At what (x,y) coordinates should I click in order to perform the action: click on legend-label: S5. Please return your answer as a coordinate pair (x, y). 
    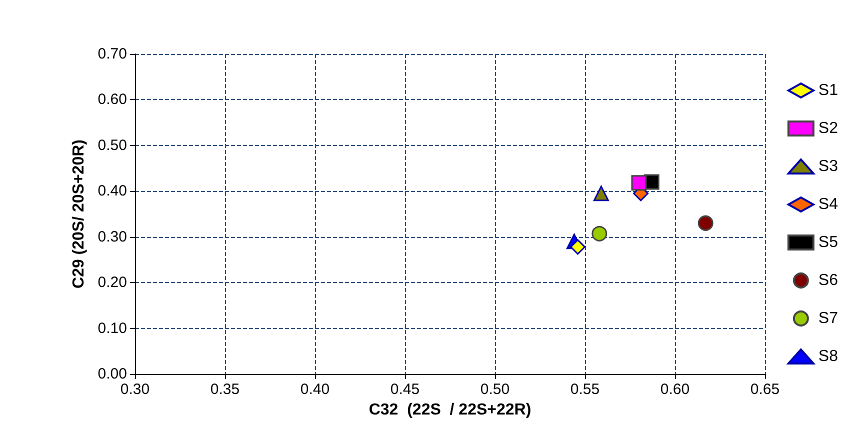
    Looking at the image, I should click on (828, 242).